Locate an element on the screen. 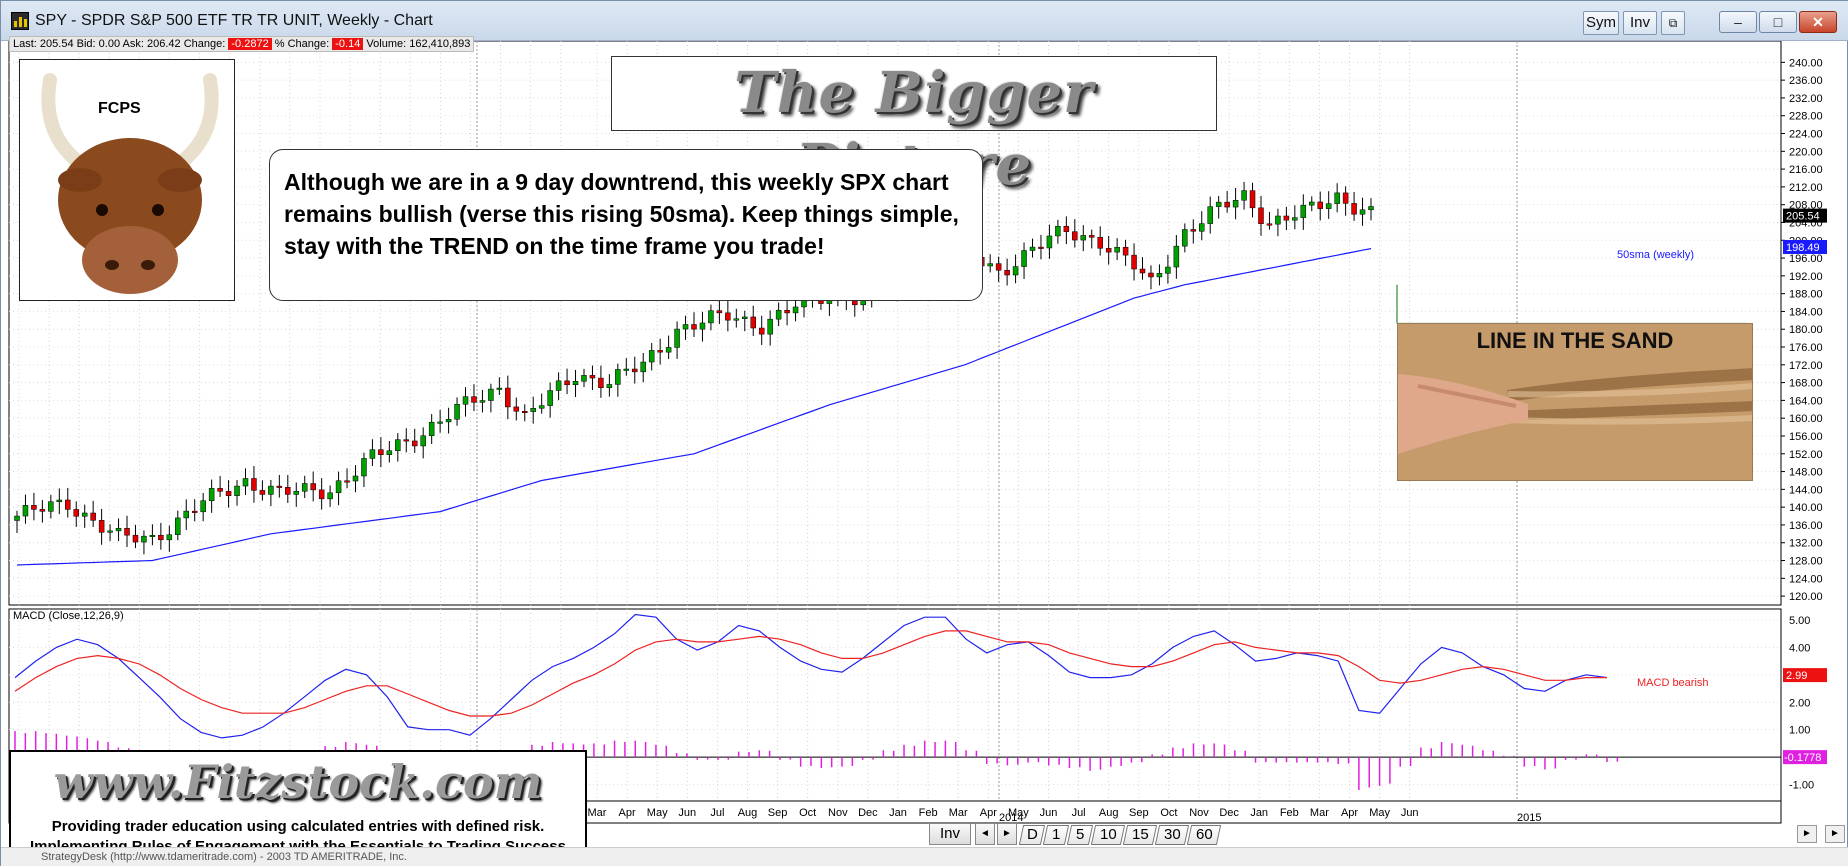  interval-tab-1: 1 is located at coordinates (1056, 835).